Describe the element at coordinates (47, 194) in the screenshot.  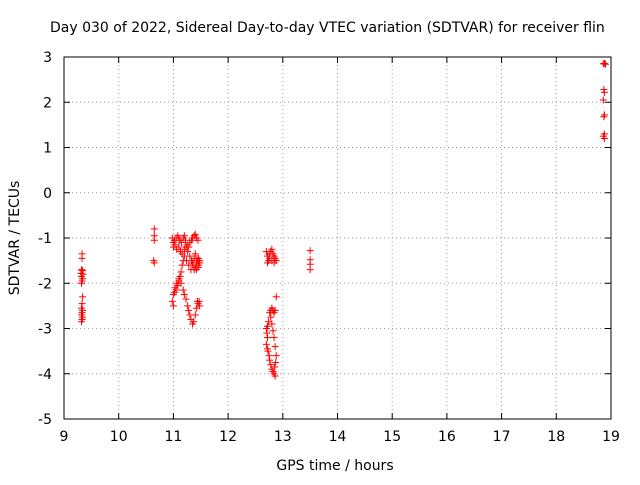
I see `y-tick-label: 0` at that location.